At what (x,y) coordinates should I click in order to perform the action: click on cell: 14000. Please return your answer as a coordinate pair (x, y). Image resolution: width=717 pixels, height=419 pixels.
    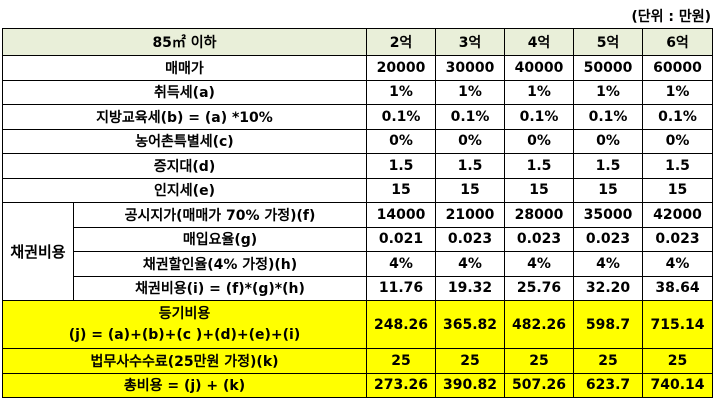
    Looking at the image, I should click on (401, 215).